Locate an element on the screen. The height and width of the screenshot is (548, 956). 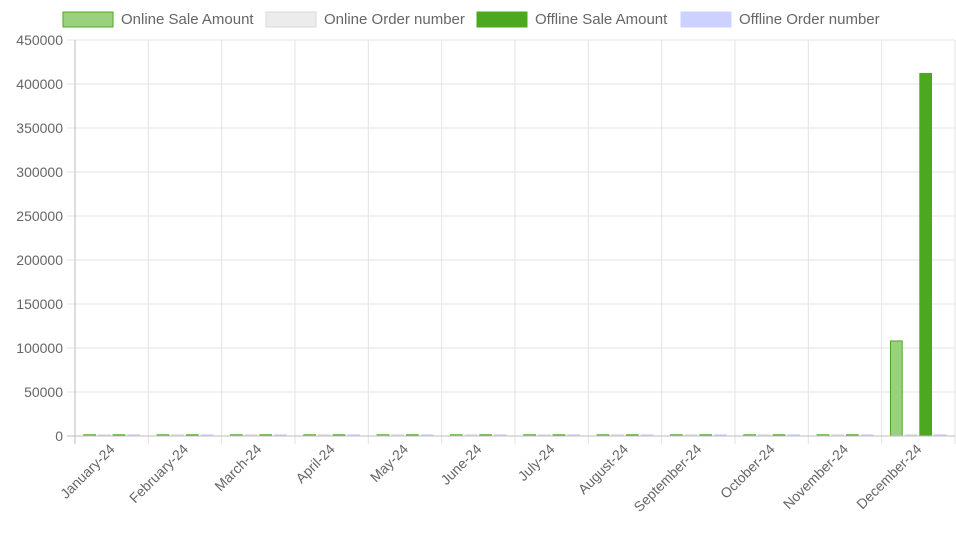
y-tick-label: 300000 is located at coordinates (39, 172).